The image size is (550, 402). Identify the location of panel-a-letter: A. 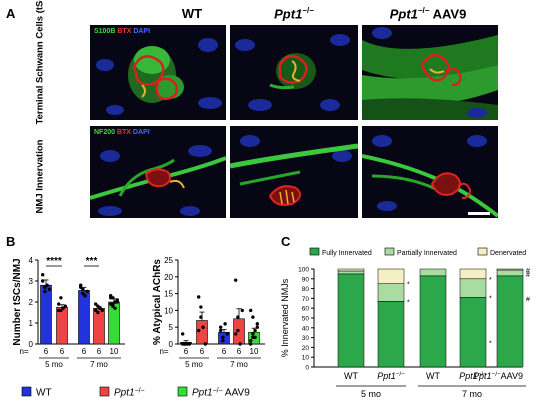
(11, 13).